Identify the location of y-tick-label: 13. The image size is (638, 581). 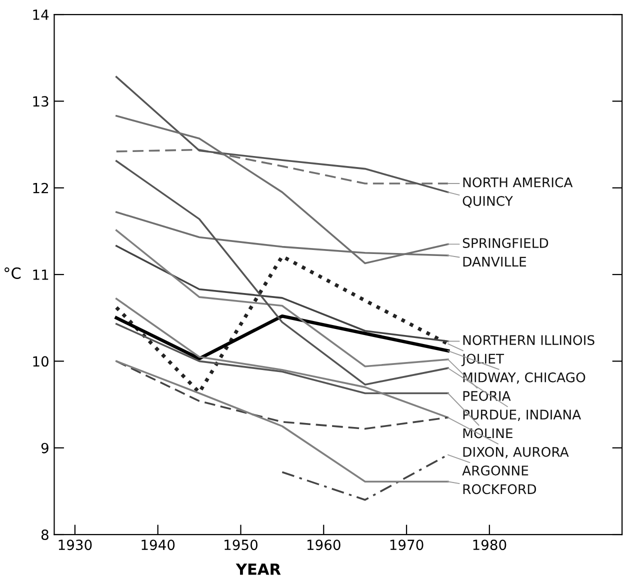
(40, 101).